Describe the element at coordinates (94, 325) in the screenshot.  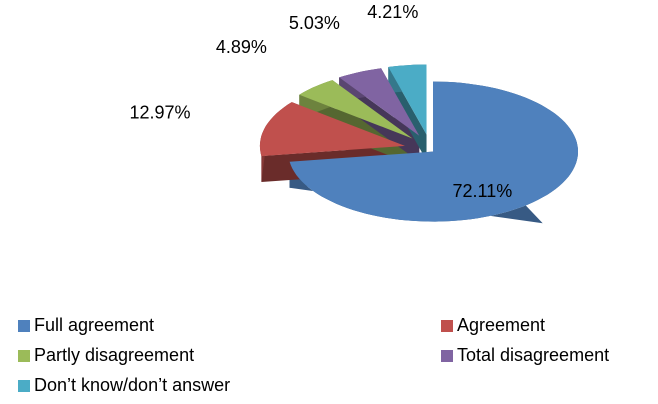
I see `legend-label: Full agreement` at that location.